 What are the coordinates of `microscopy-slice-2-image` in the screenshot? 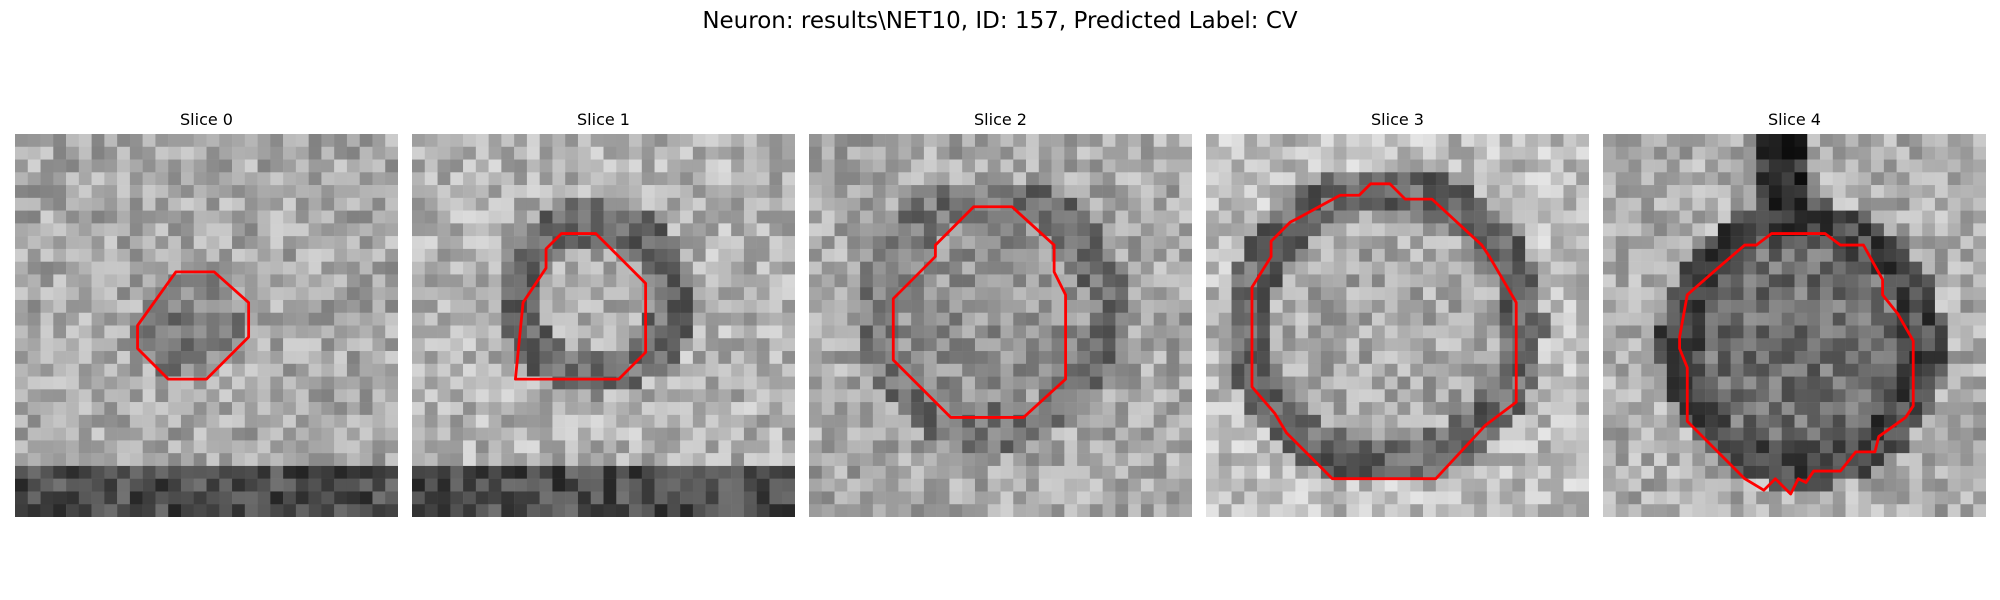 It's located at (1000, 325).